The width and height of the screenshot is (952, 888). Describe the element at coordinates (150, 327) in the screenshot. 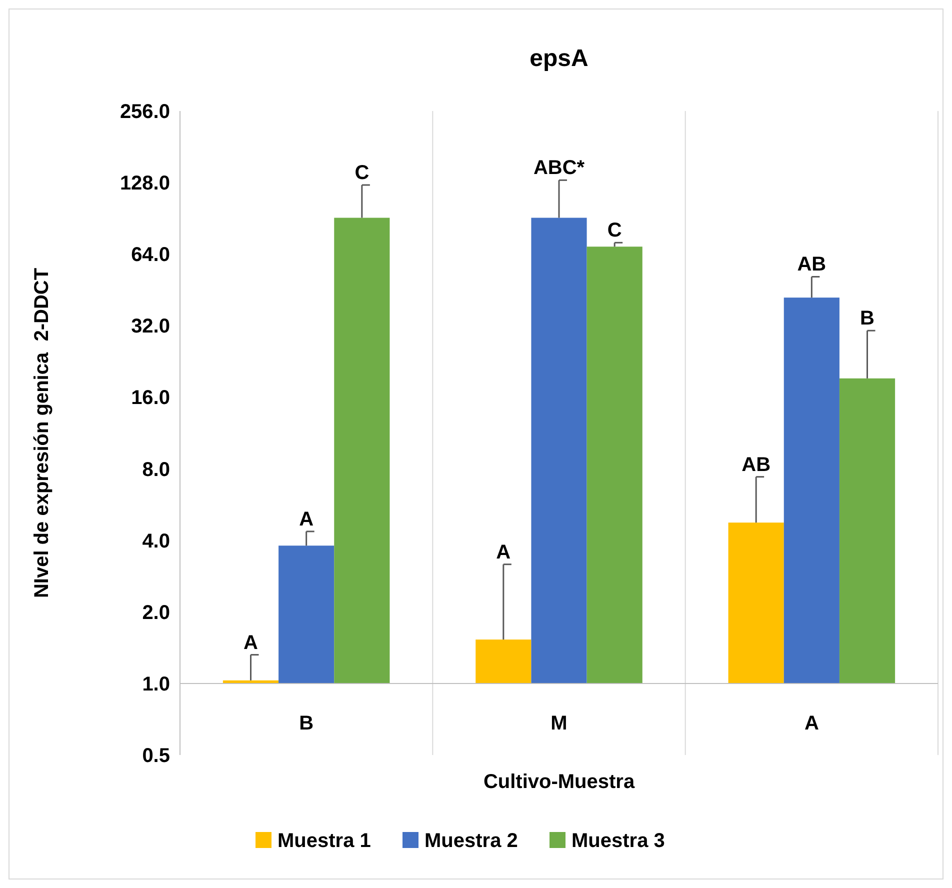

I see `y-tick-label: 32.0` at that location.